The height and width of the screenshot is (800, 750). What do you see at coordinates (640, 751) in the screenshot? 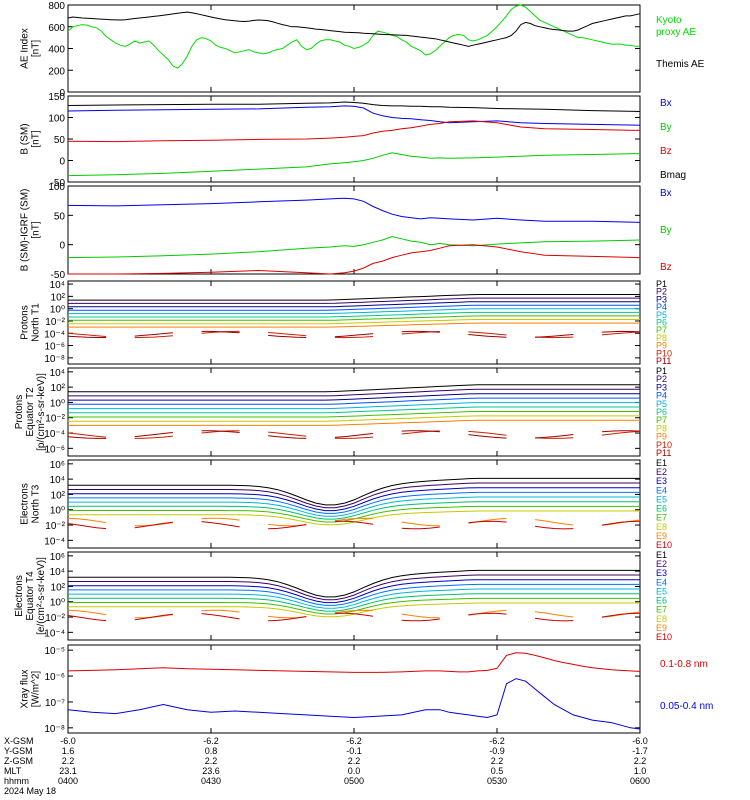
I see `axis-tick-value: -1.7` at bounding box center [640, 751].